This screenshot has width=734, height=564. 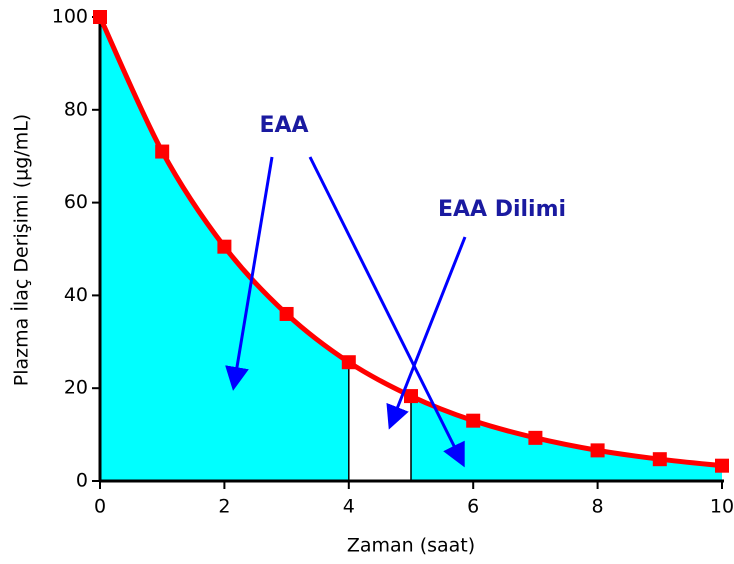 What do you see at coordinates (76, 388) in the screenshot?
I see `y-tick-label: 20` at bounding box center [76, 388].